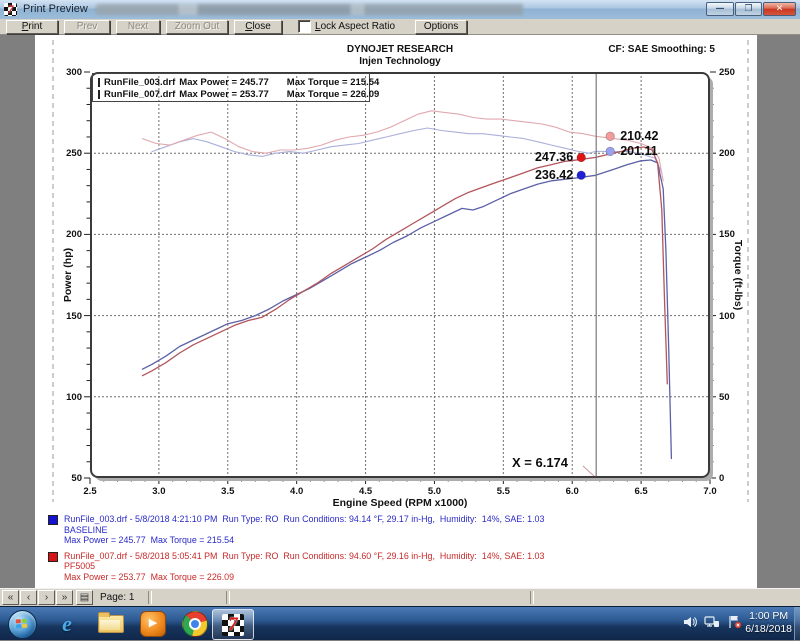 This screenshot has width=800, height=641. I want to click on options-button: Options, so click(441, 26).